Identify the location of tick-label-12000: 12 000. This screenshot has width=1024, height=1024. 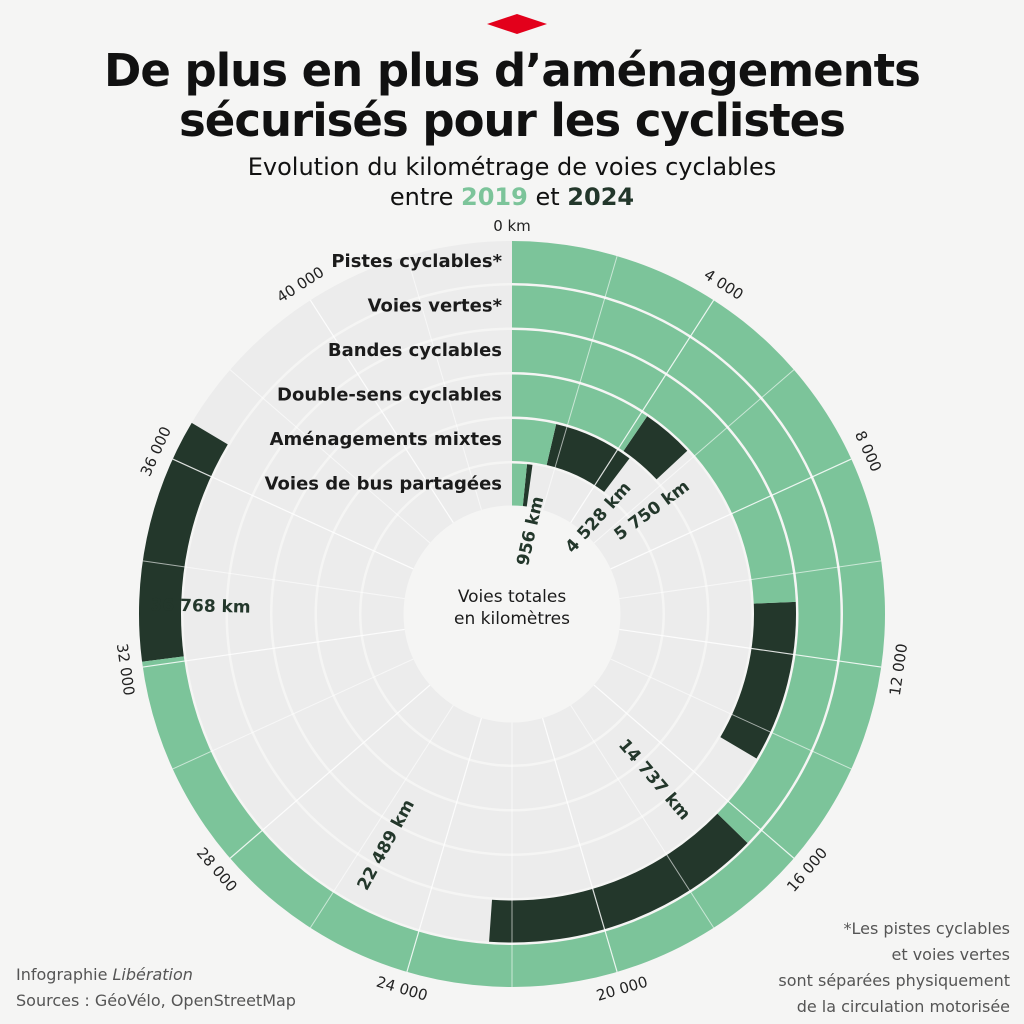
(898, 669).